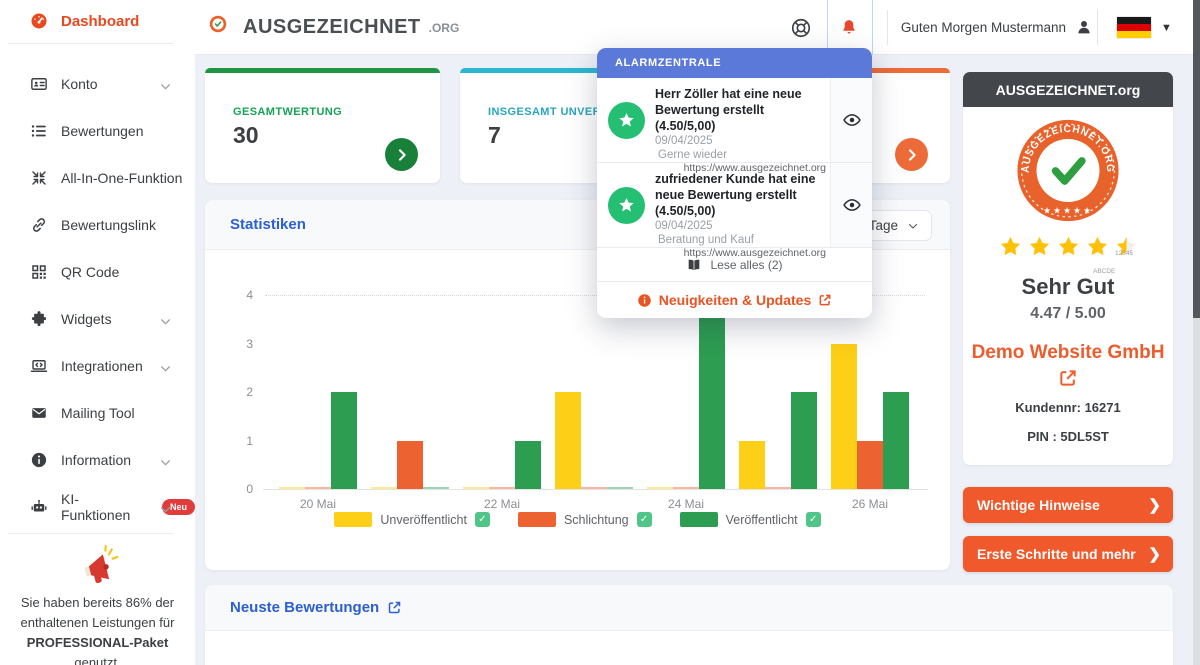  I want to click on sidebar-item-bewertungen: Bewertungen, so click(97, 130).